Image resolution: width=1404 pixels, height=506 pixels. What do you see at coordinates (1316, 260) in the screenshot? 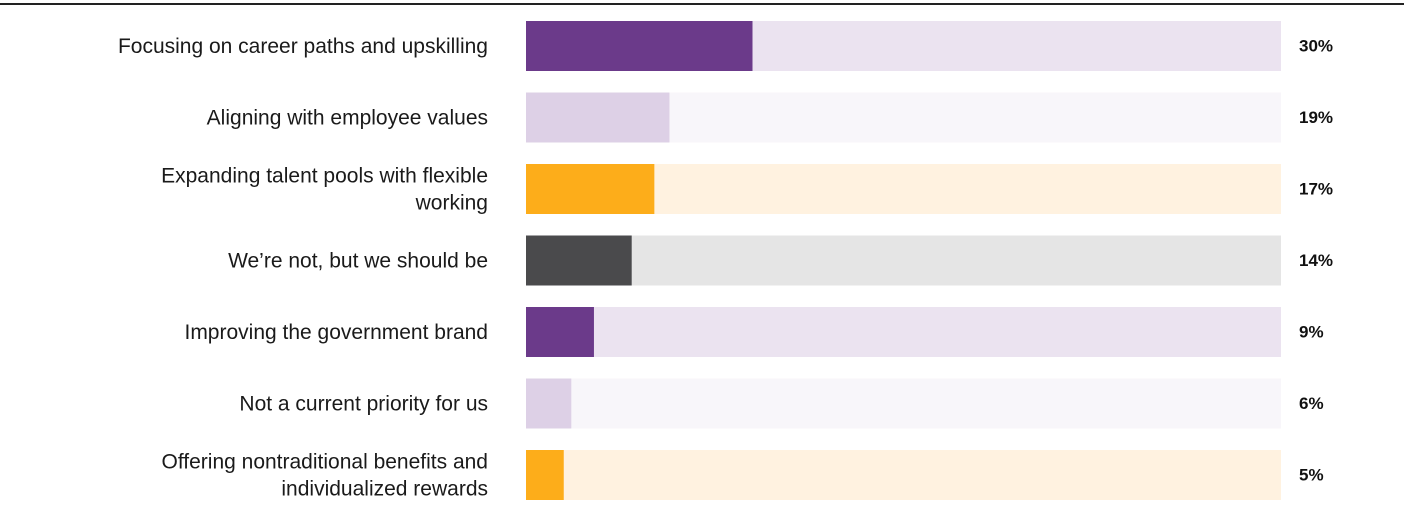
I see `value-label: 14%` at bounding box center [1316, 260].